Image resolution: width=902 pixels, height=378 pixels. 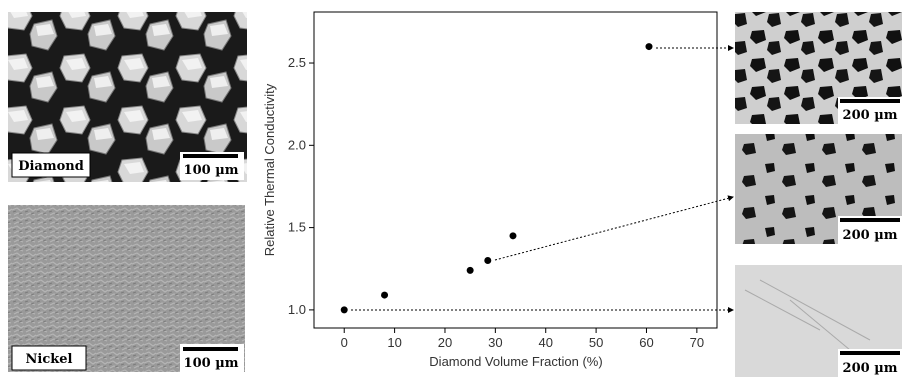 What do you see at coordinates (297, 62) in the screenshot?
I see `y-tick-label: 2.5` at bounding box center [297, 62].